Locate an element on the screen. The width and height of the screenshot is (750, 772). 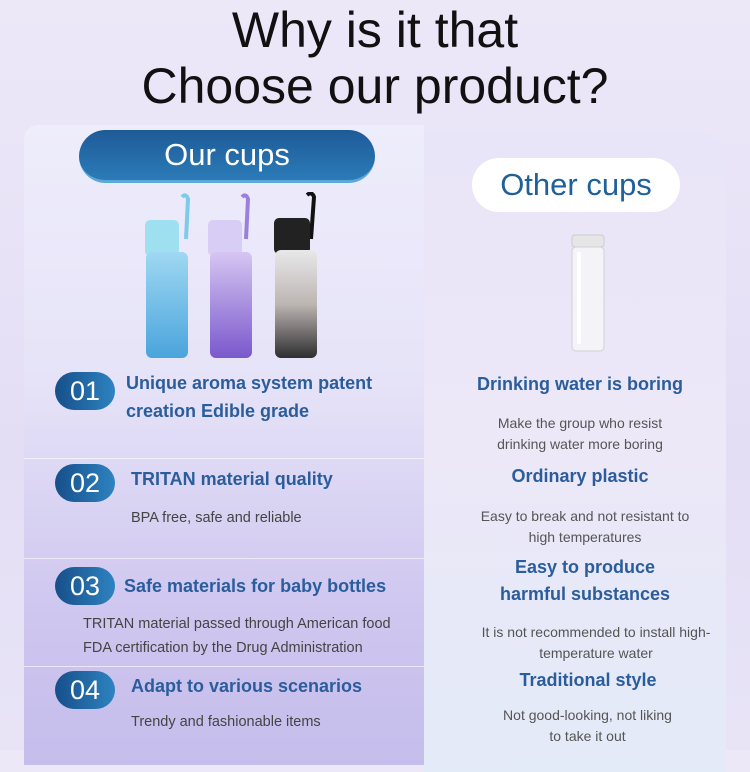
our-bottles-image is located at coordinates (231, 275).